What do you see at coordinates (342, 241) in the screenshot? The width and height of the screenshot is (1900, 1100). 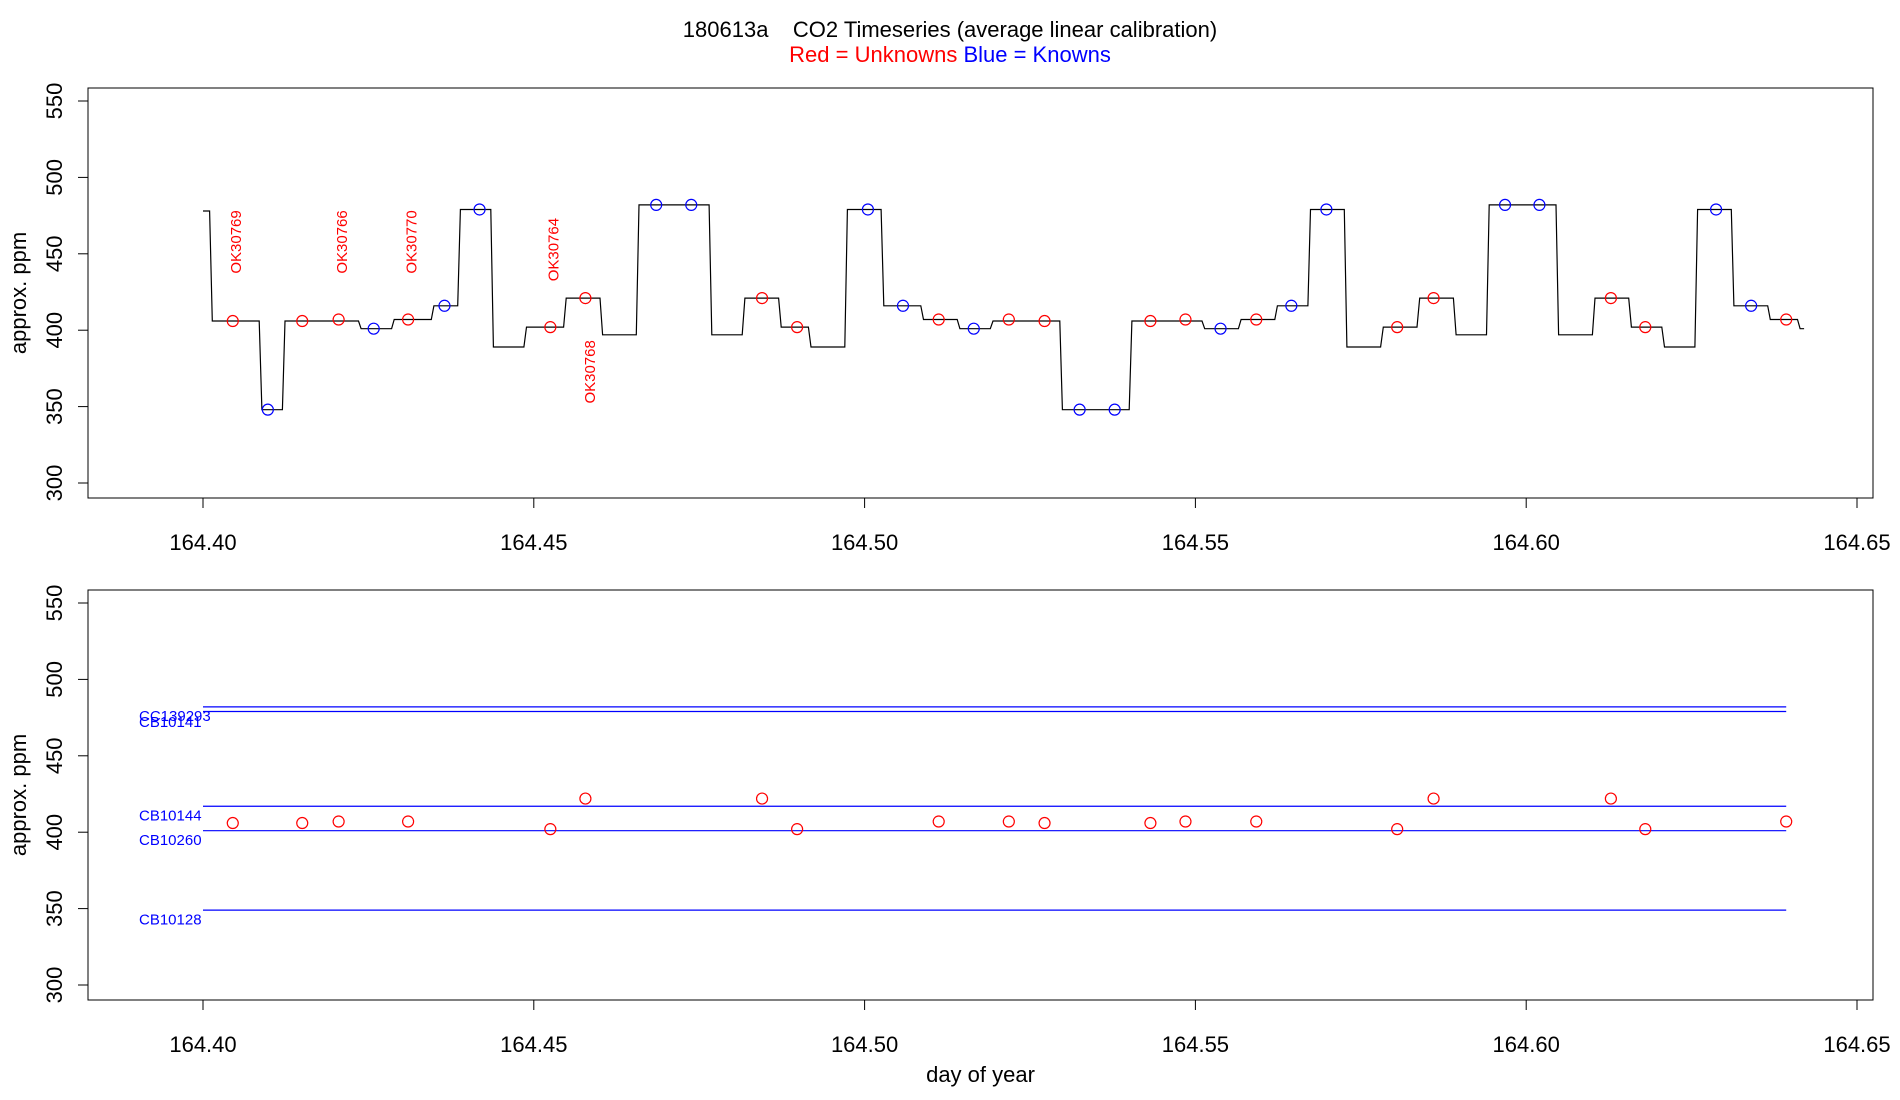 I see `sample-id-label: OK30766` at bounding box center [342, 241].